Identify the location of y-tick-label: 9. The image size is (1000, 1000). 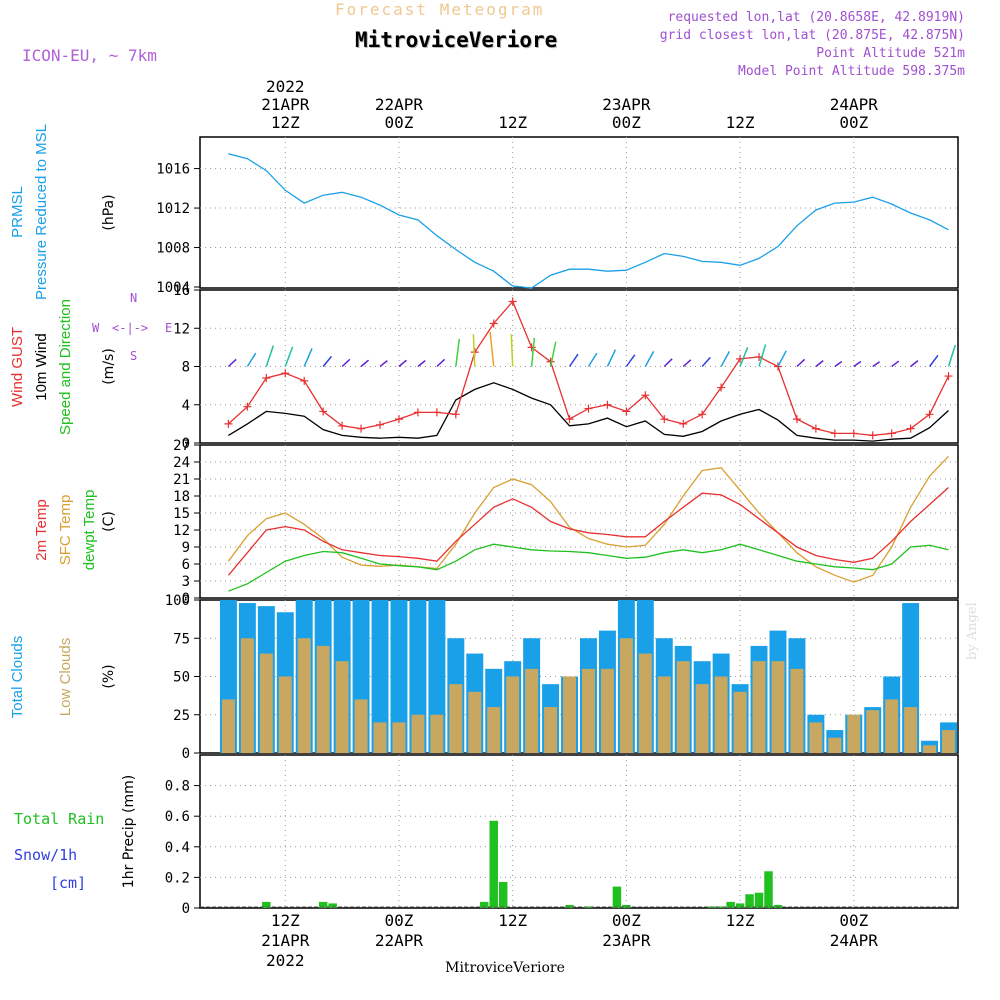
(186, 548).